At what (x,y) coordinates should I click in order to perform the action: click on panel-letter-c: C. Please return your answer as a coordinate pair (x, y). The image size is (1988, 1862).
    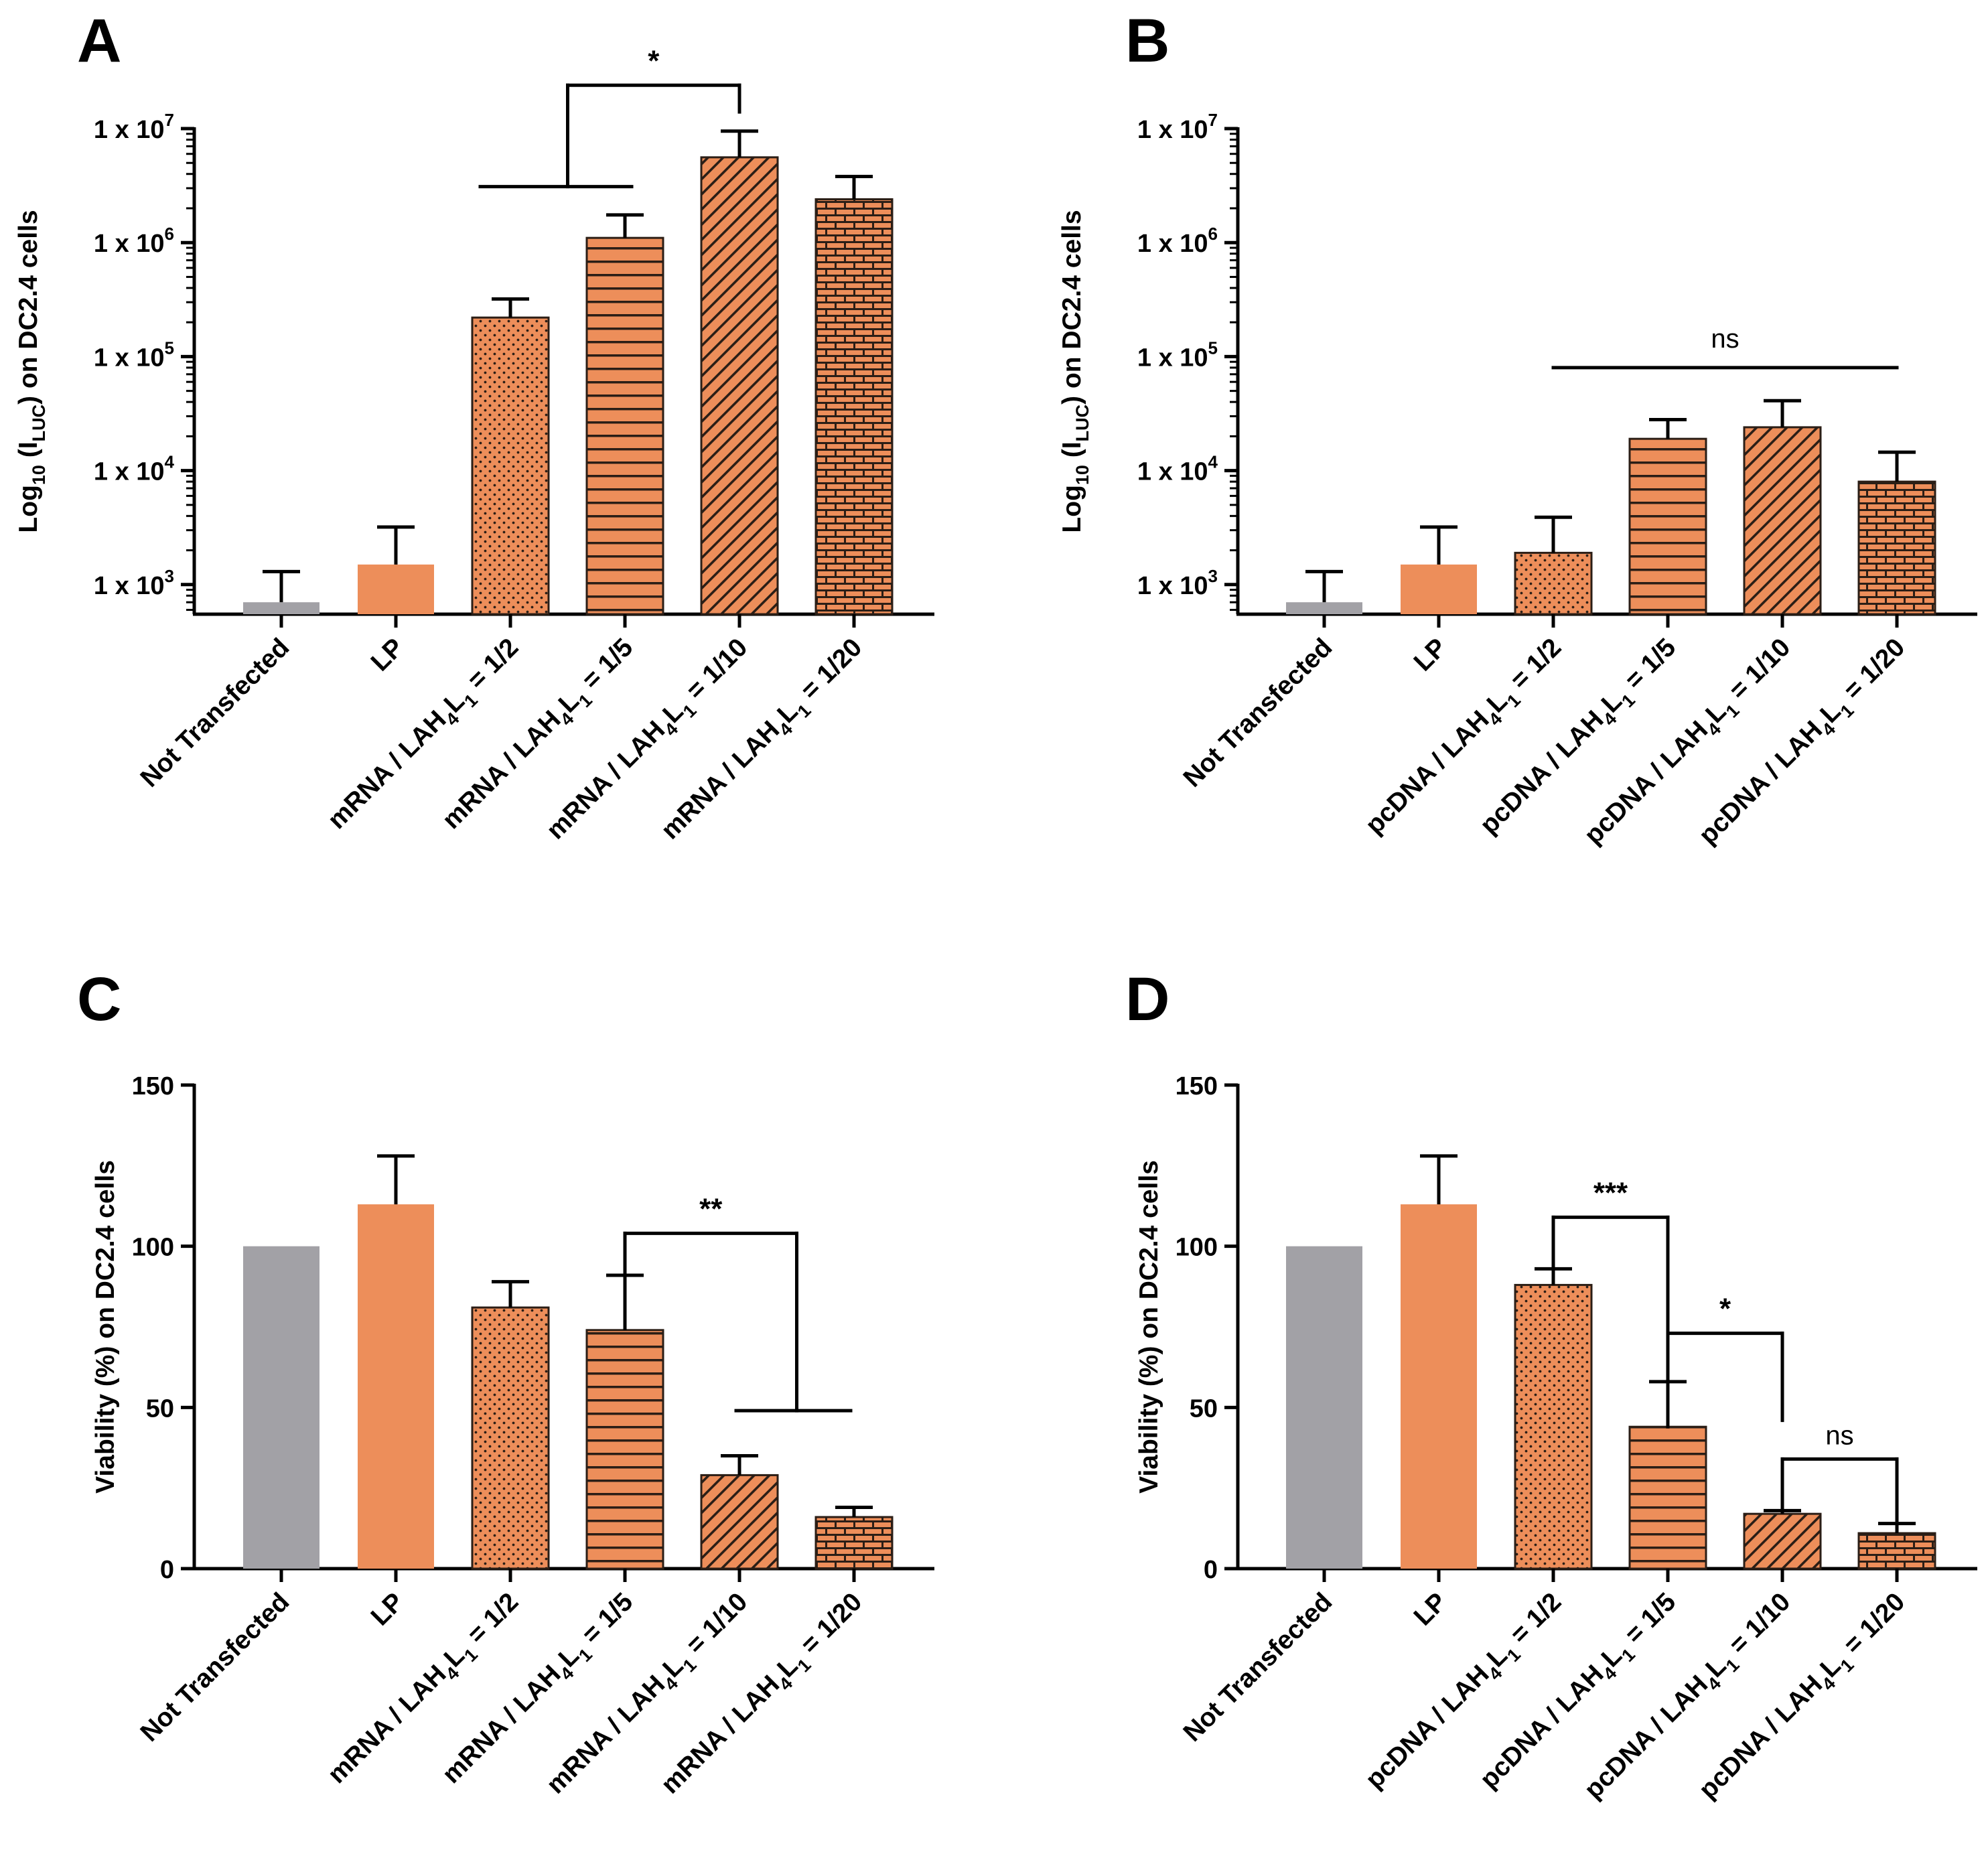
    Looking at the image, I should click on (99, 999).